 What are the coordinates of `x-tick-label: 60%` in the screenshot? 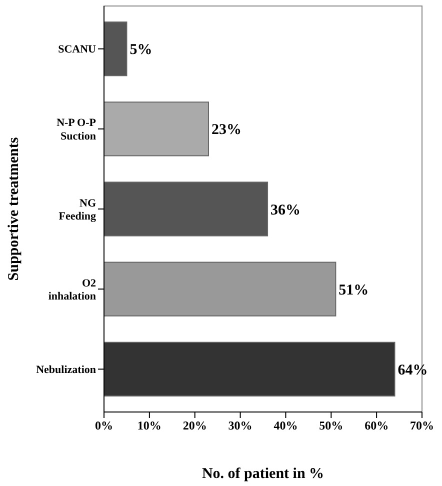 It's located at (376, 425).